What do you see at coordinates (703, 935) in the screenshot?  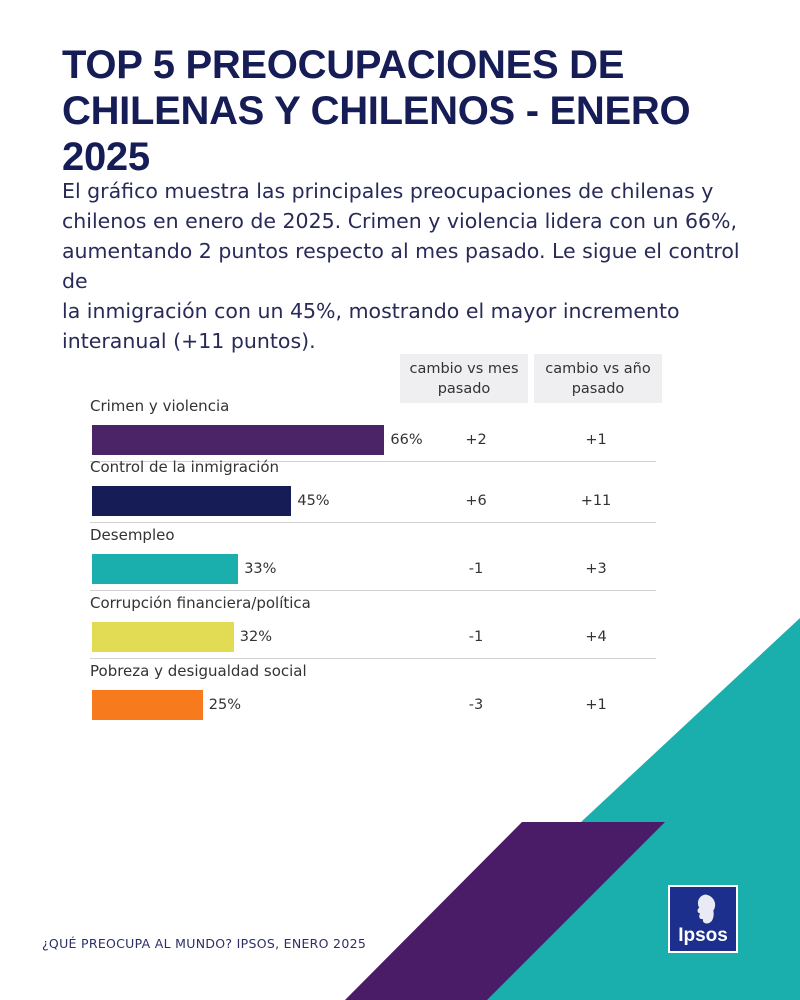 I see `logo-text: Ipsos` at bounding box center [703, 935].